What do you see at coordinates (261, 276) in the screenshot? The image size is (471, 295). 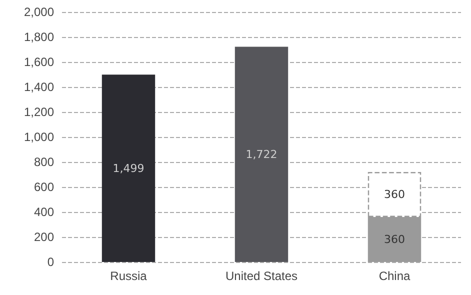 I see `x-tick-label: United States` at bounding box center [261, 276].